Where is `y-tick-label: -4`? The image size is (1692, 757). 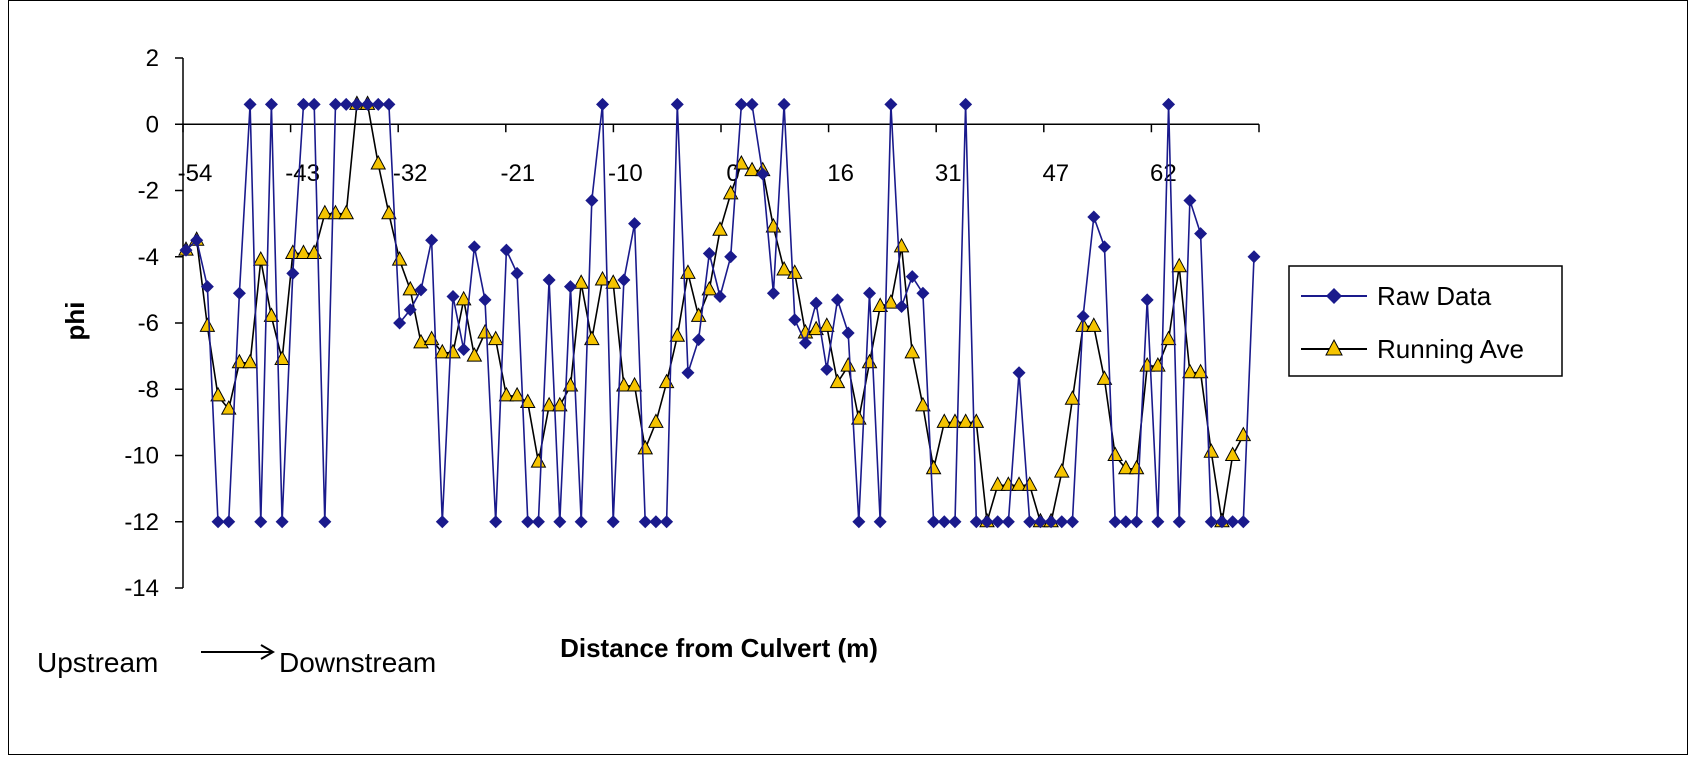 y-tick-label: -4 is located at coordinates (148, 257).